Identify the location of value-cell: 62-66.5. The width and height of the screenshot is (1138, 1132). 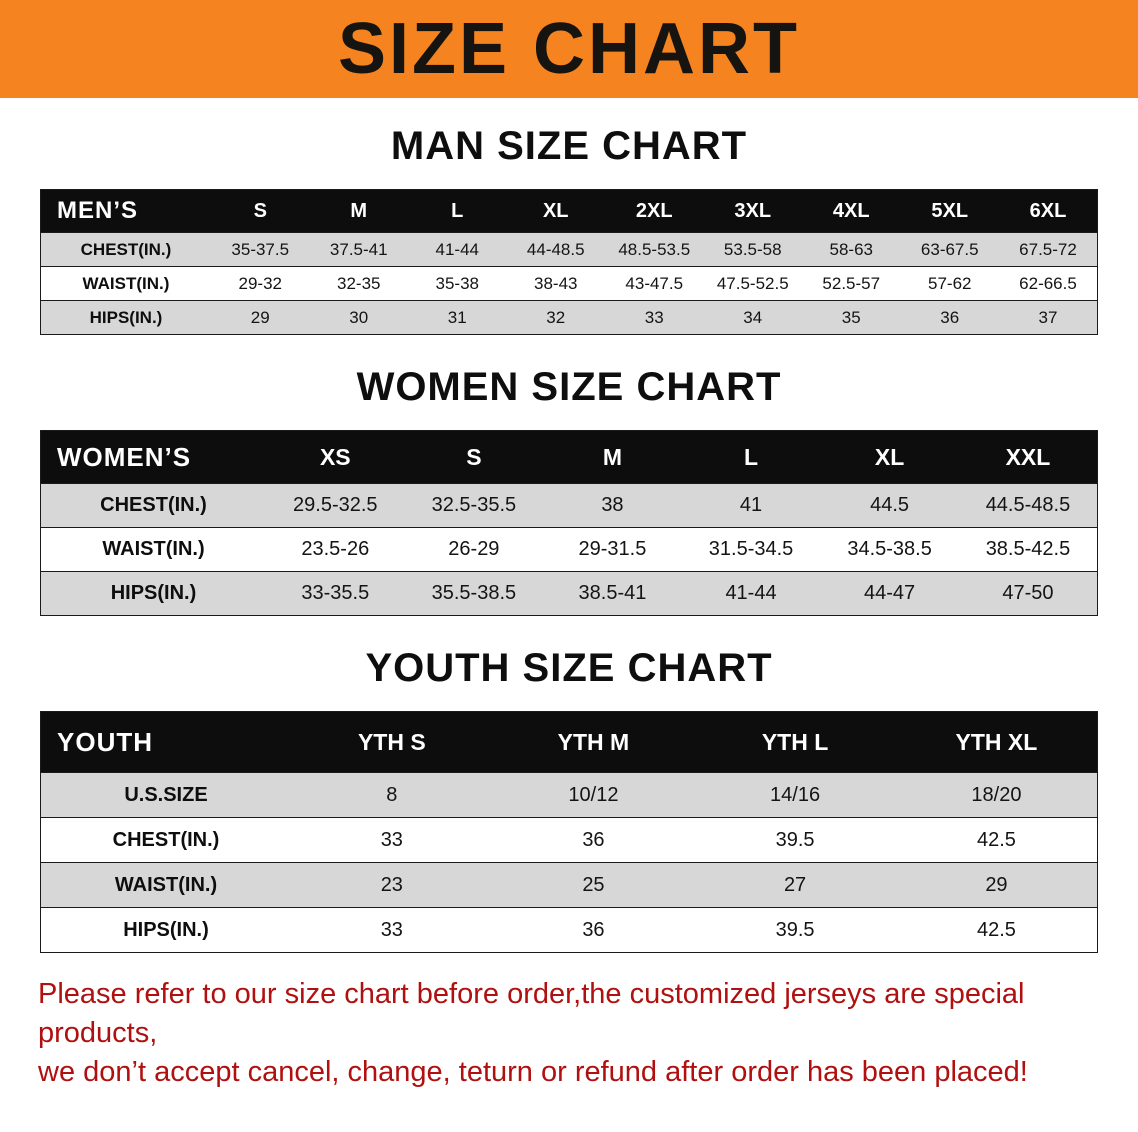
(1048, 283).